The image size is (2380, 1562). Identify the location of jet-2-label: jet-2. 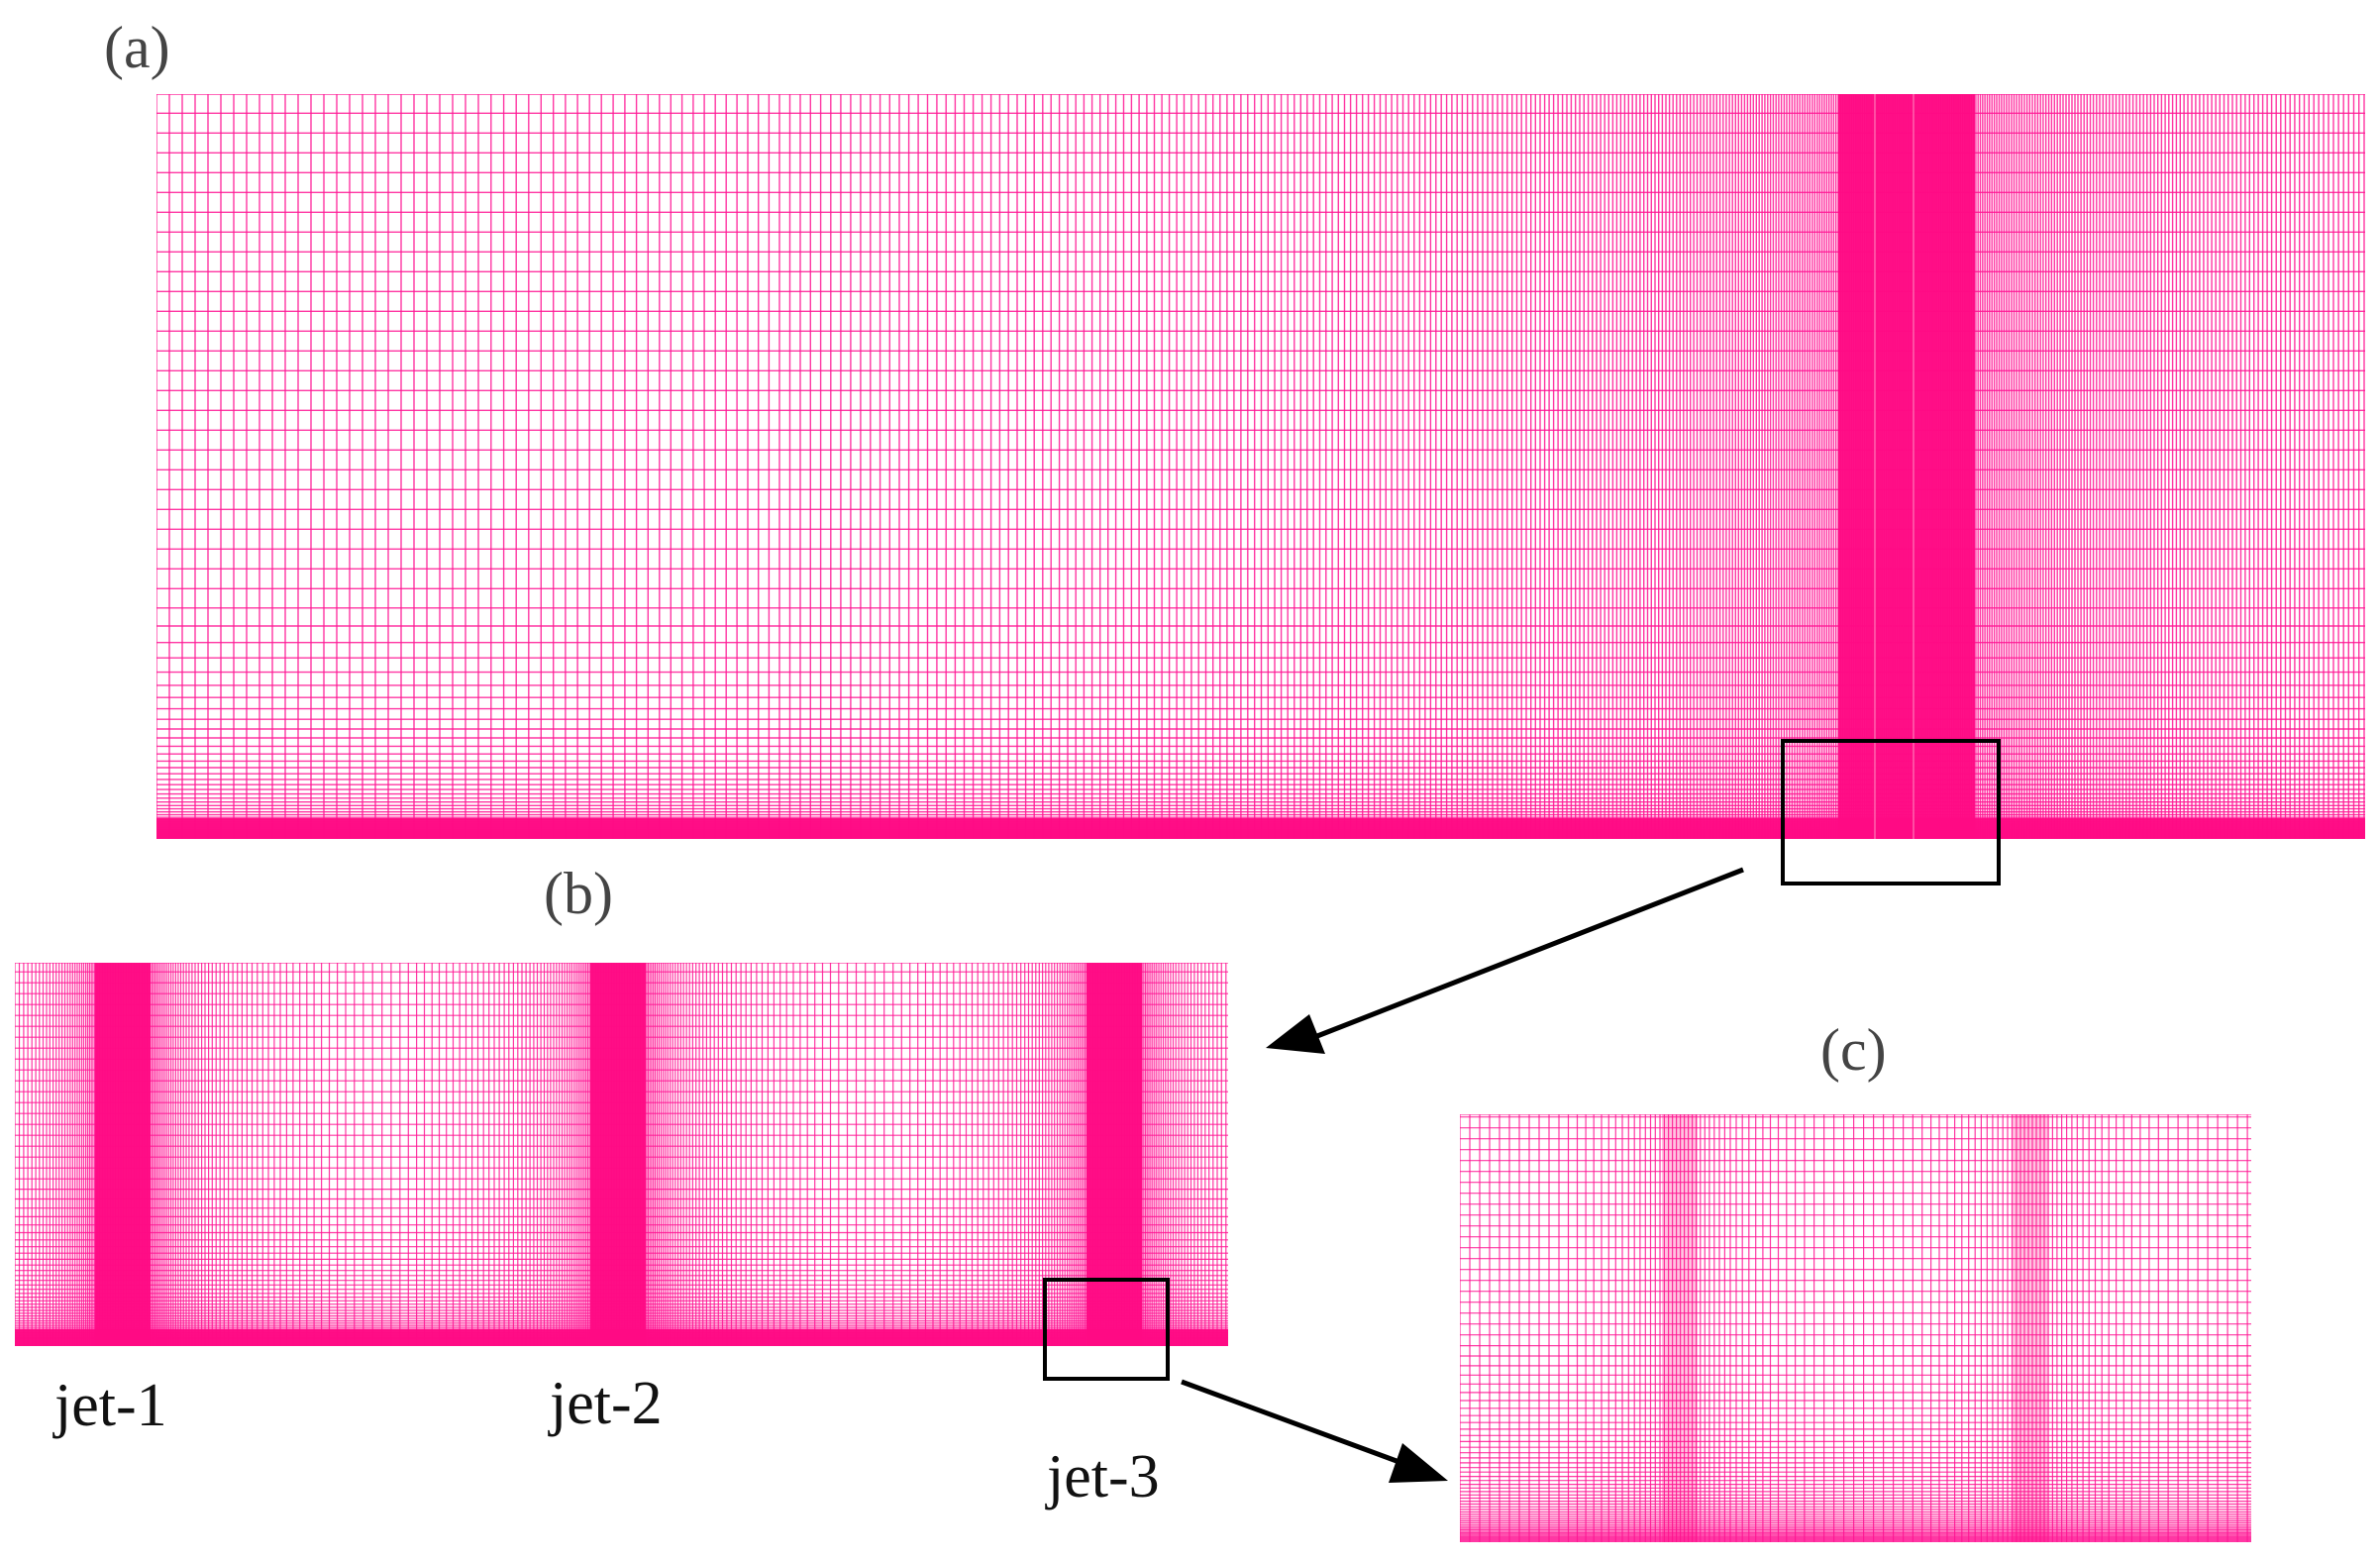
(606, 1404).